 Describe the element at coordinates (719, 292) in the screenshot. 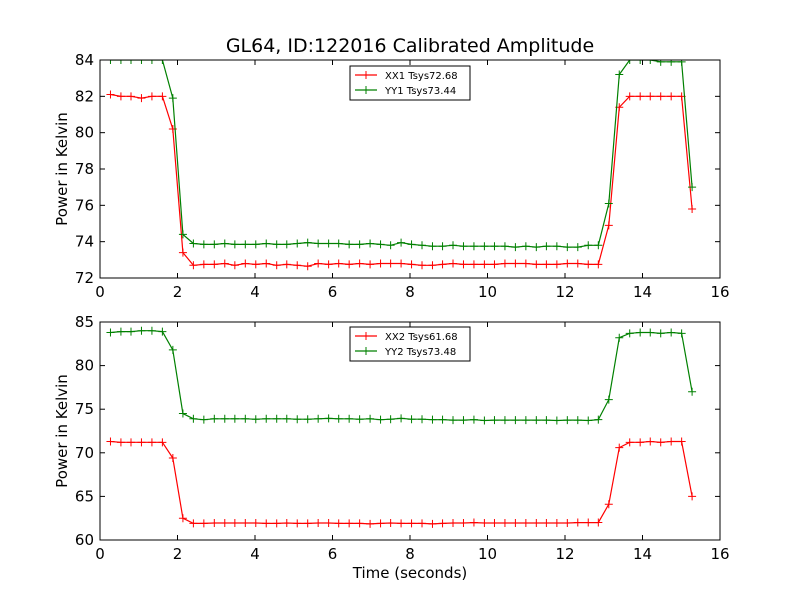

I see `x-tick-label: 16` at that location.